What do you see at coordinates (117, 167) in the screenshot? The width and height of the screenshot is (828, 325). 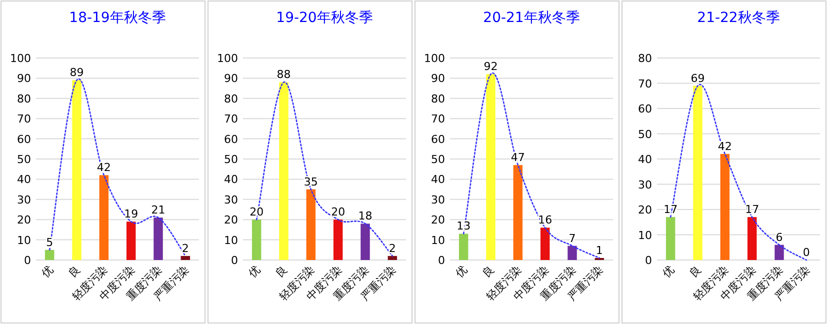 I see `line-series` at bounding box center [117, 167].